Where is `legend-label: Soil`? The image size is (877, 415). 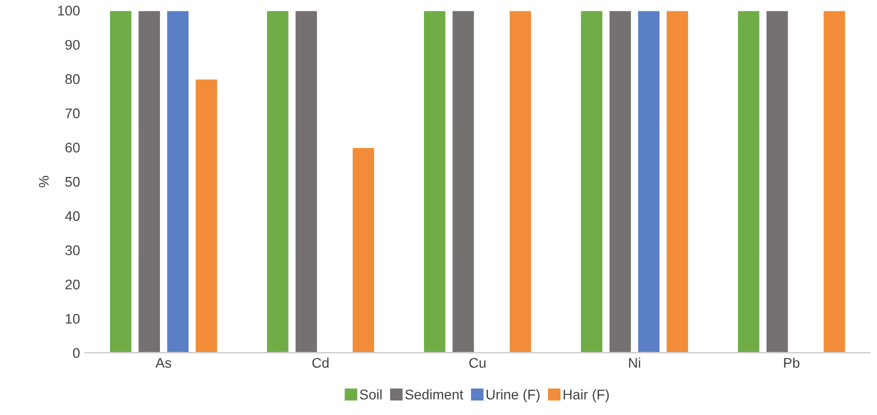
legend-label: Soil is located at coordinates (371, 394).